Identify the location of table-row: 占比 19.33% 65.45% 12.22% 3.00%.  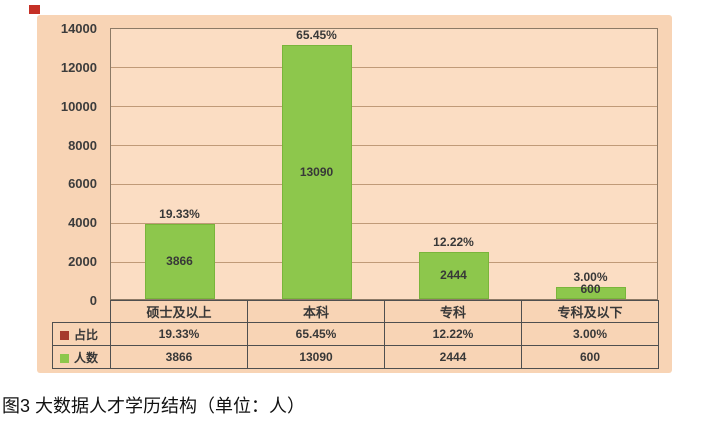
(355, 334).